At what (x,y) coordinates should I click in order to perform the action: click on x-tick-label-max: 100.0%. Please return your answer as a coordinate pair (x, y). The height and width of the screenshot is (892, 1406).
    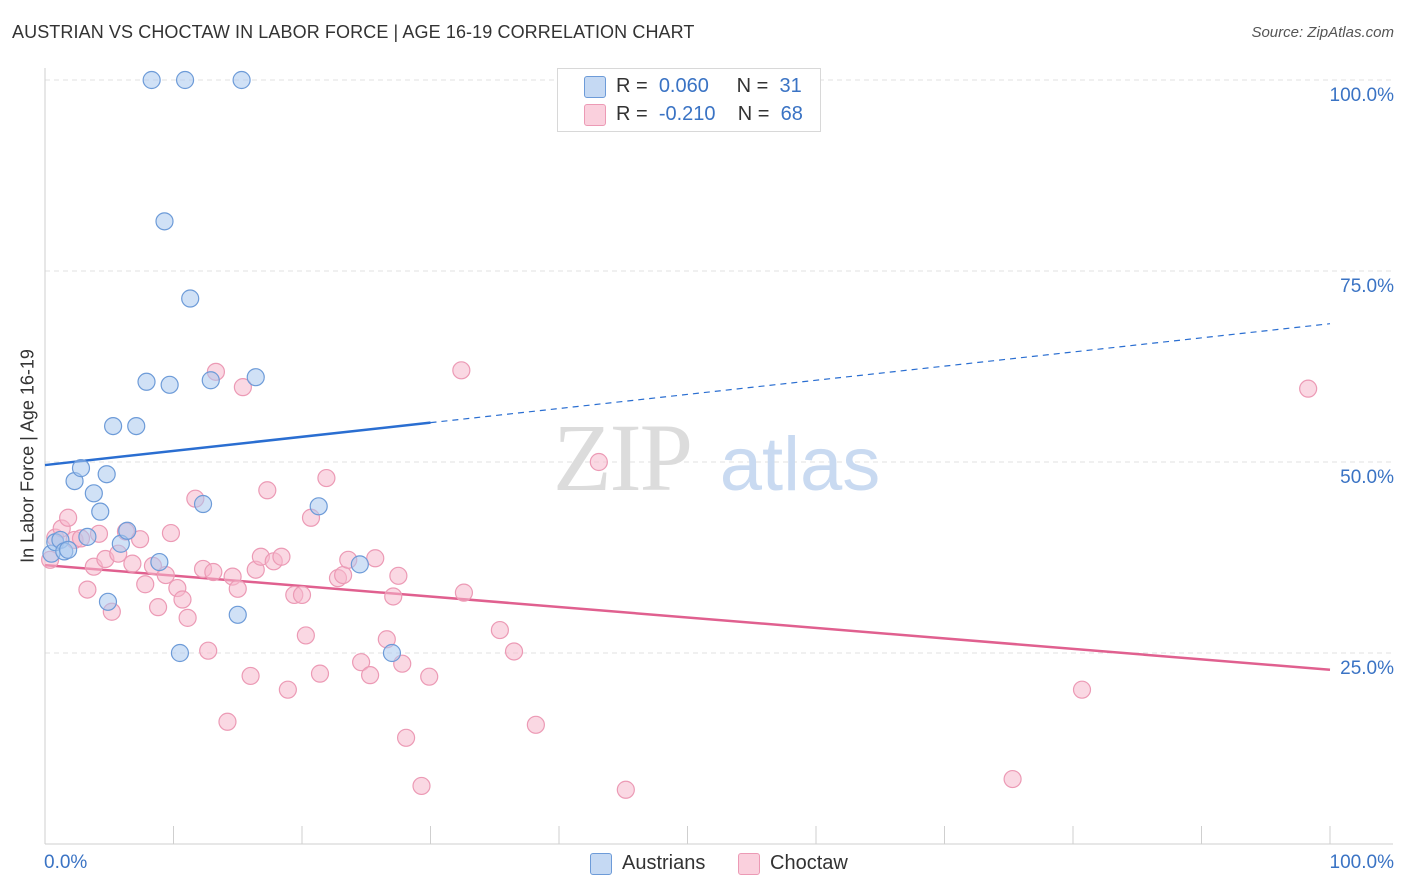
    Looking at the image, I should click on (1361, 862).